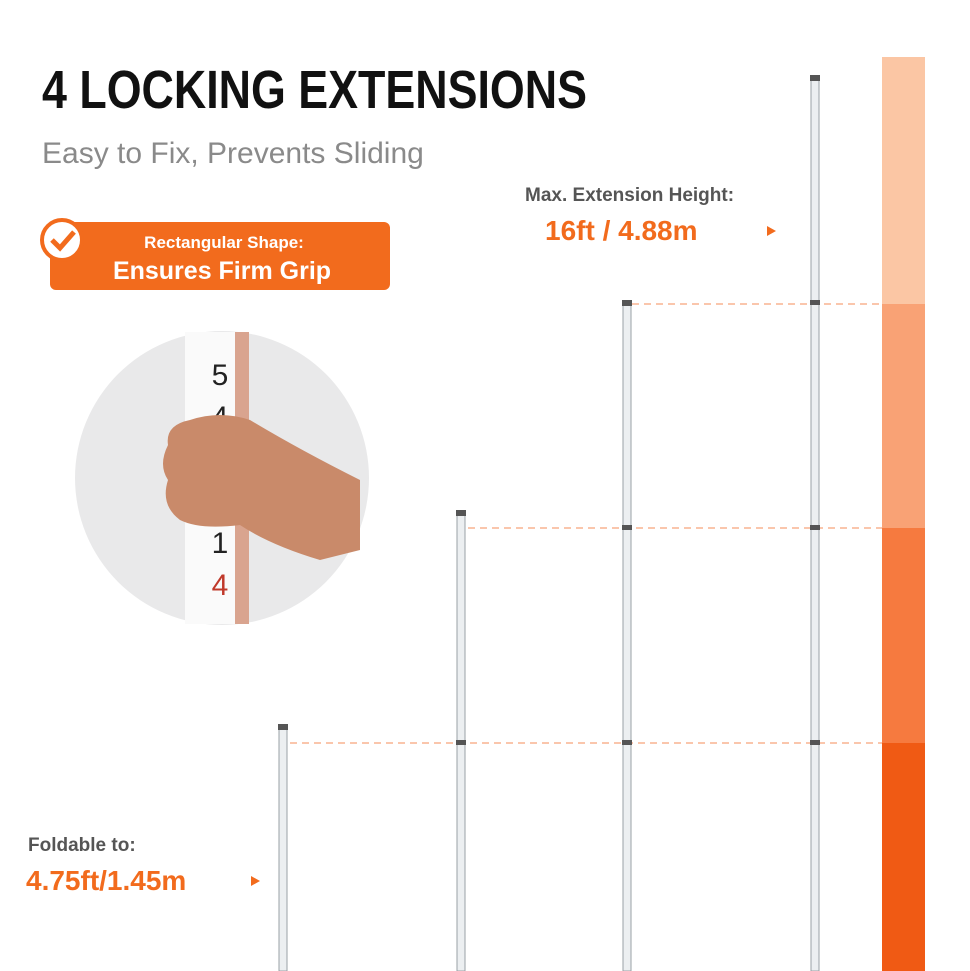 Image resolution: width=970 pixels, height=971 pixels. I want to click on check-mark, so click(63, 241).